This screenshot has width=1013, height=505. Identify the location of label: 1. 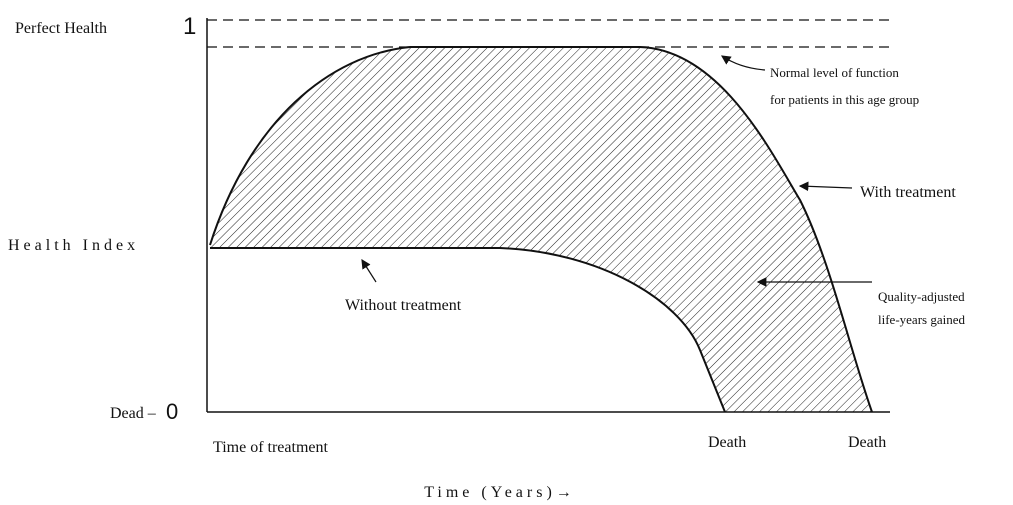
(189, 26).